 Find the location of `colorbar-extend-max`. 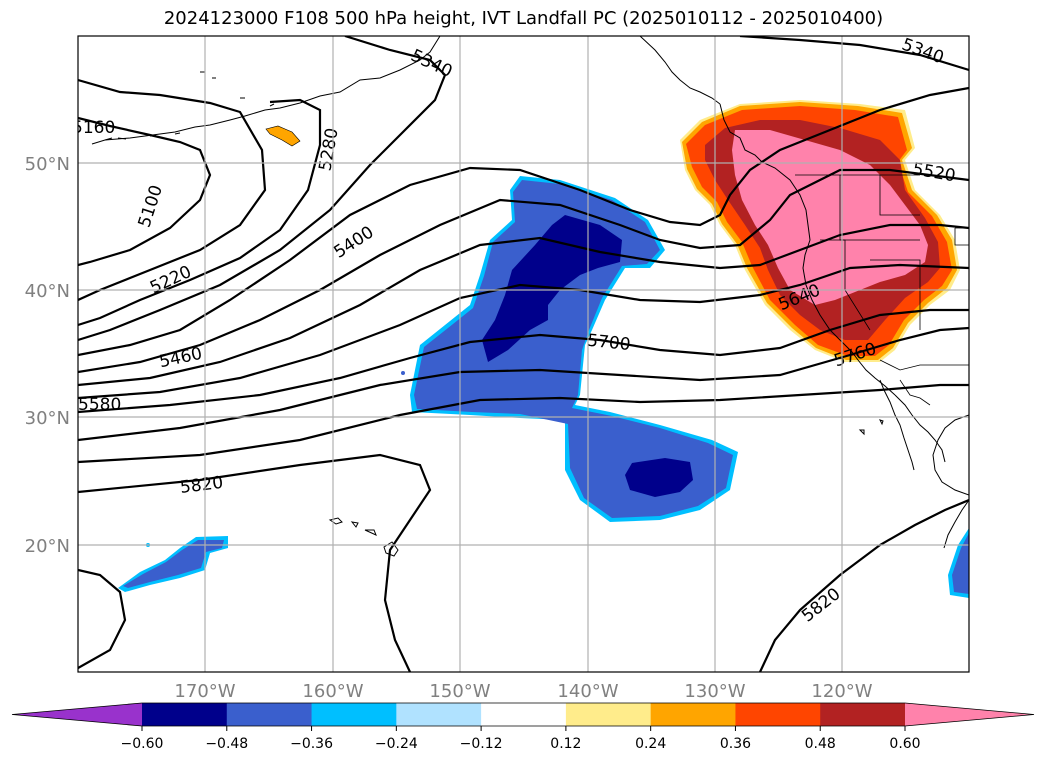

colorbar-extend-max is located at coordinates (969, 714).